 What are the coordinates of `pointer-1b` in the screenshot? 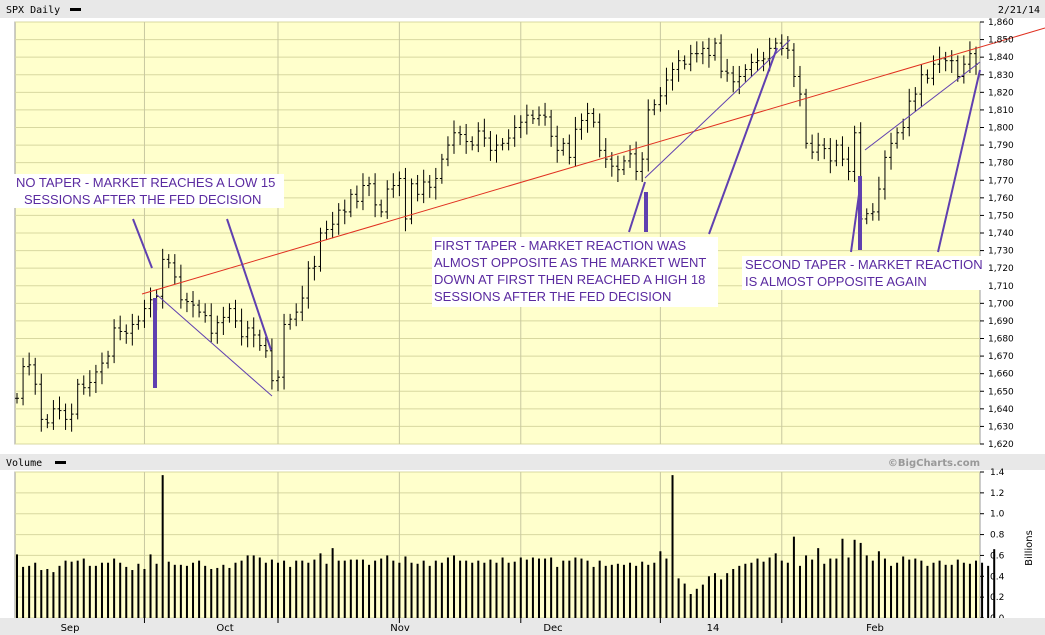 It's located at (249, 284).